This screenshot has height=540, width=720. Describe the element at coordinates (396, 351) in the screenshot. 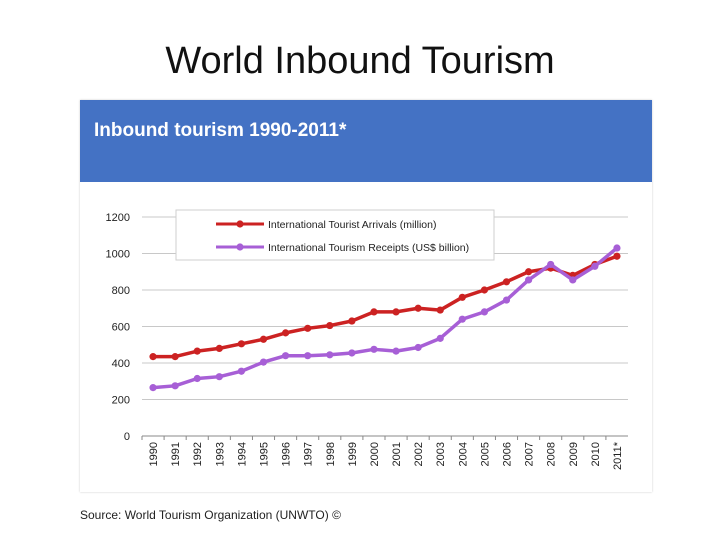

I see `series-1-point-2001` at that location.